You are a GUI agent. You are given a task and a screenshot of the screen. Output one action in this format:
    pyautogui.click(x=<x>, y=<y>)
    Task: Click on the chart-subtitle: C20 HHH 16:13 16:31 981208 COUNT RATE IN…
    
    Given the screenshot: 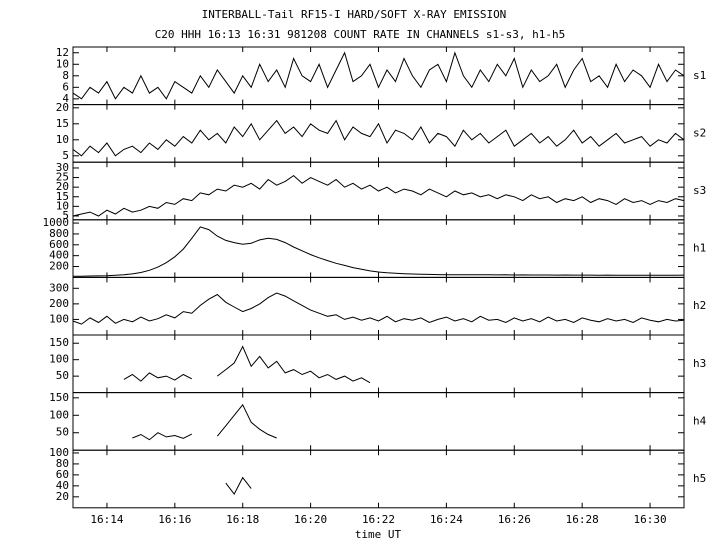 What is the action you would take?
    pyautogui.click(x=360, y=34)
    